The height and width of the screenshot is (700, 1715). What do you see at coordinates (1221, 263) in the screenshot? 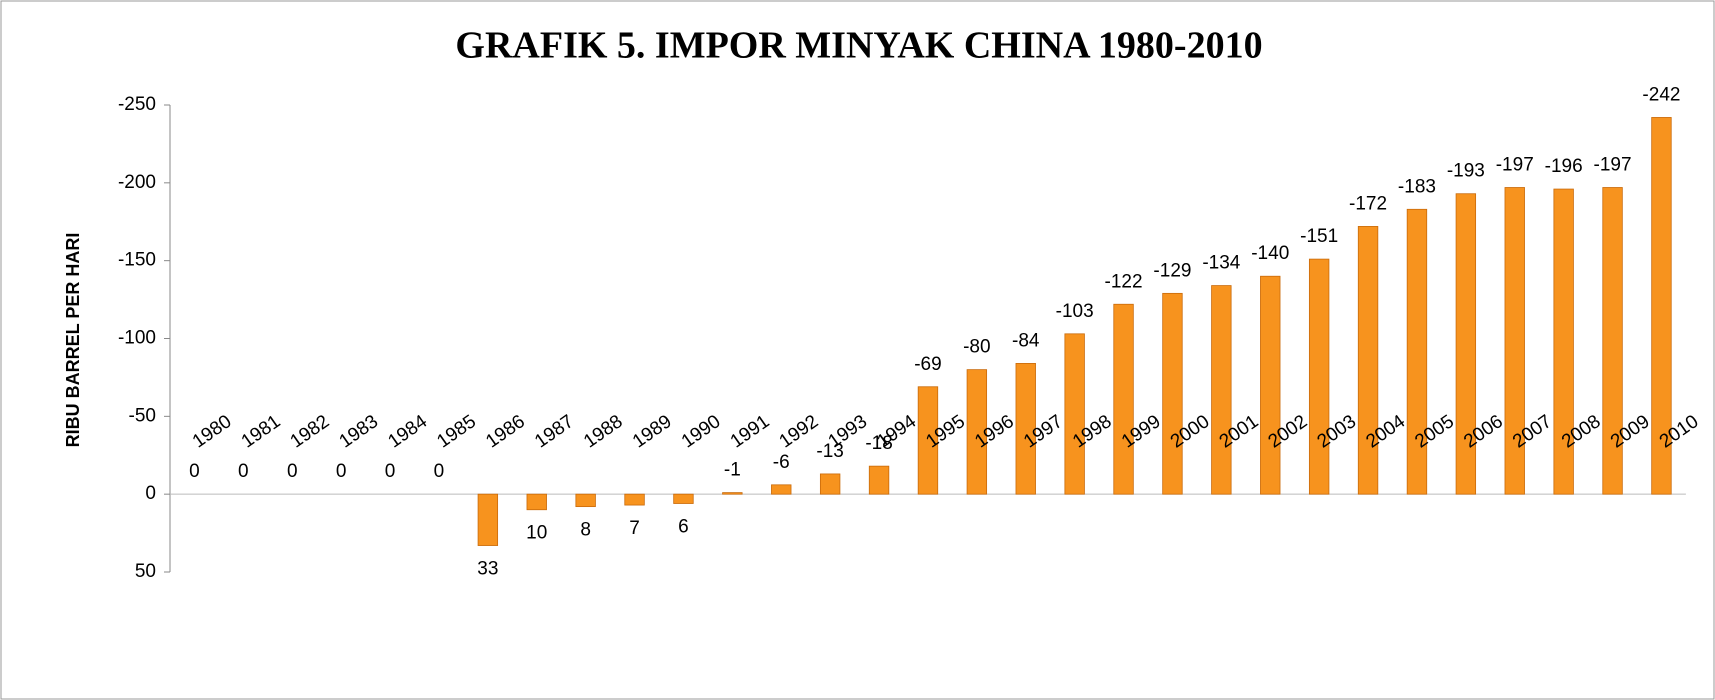
I see `value-label: -134` at bounding box center [1221, 263].